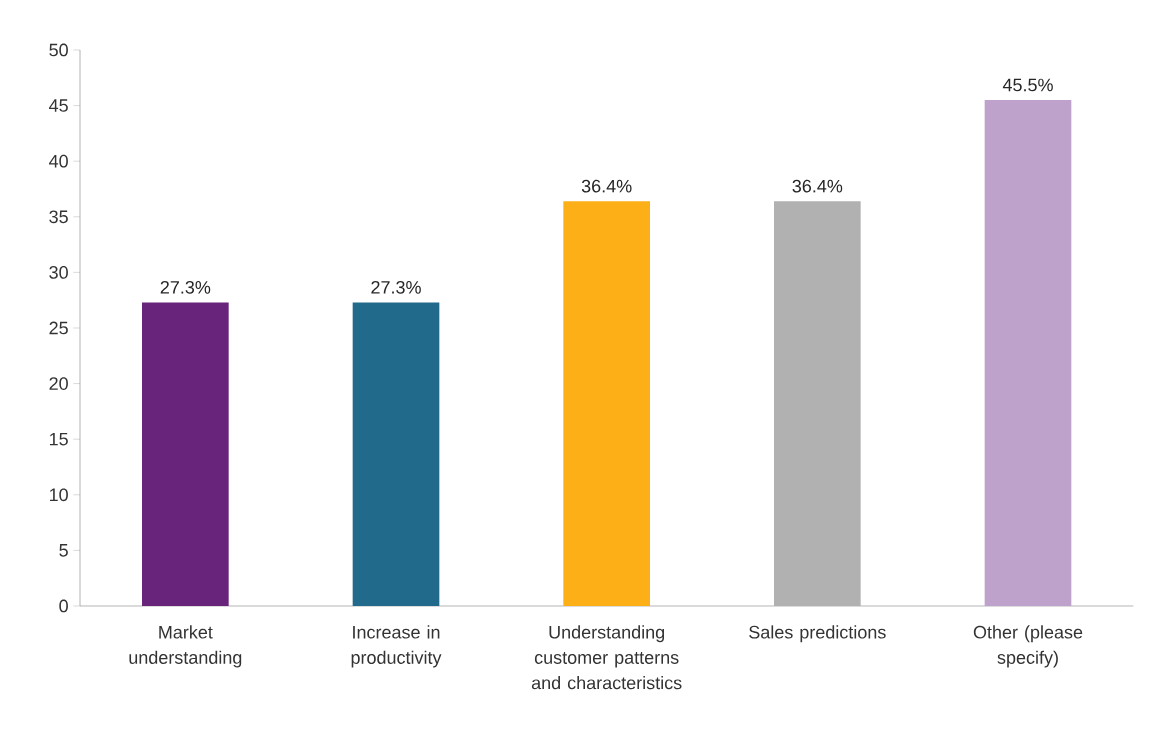 This screenshot has width=1152, height=731. What do you see at coordinates (58, 439) in the screenshot?
I see `y-tick-label: 15` at bounding box center [58, 439].